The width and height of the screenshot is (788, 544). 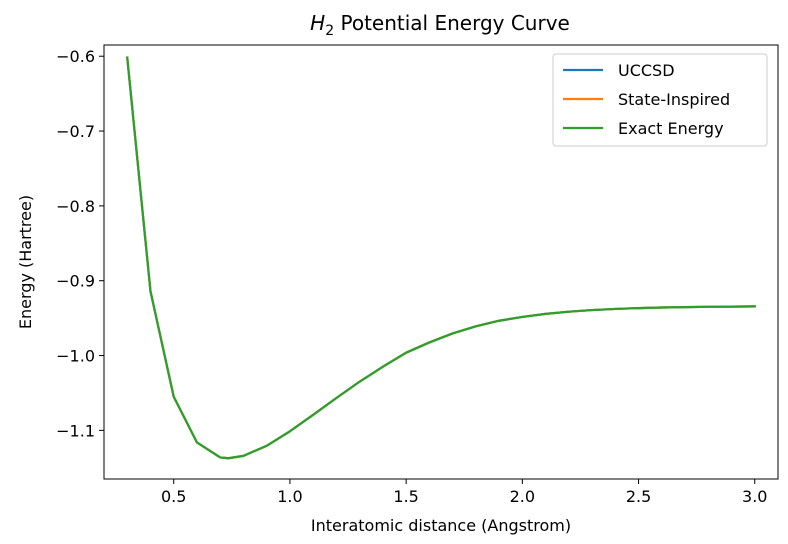 What do you see at coordinates (75, 131) in the screenshot?
I see `y-tick-label: −0.7` at bounding box center [75, 131].